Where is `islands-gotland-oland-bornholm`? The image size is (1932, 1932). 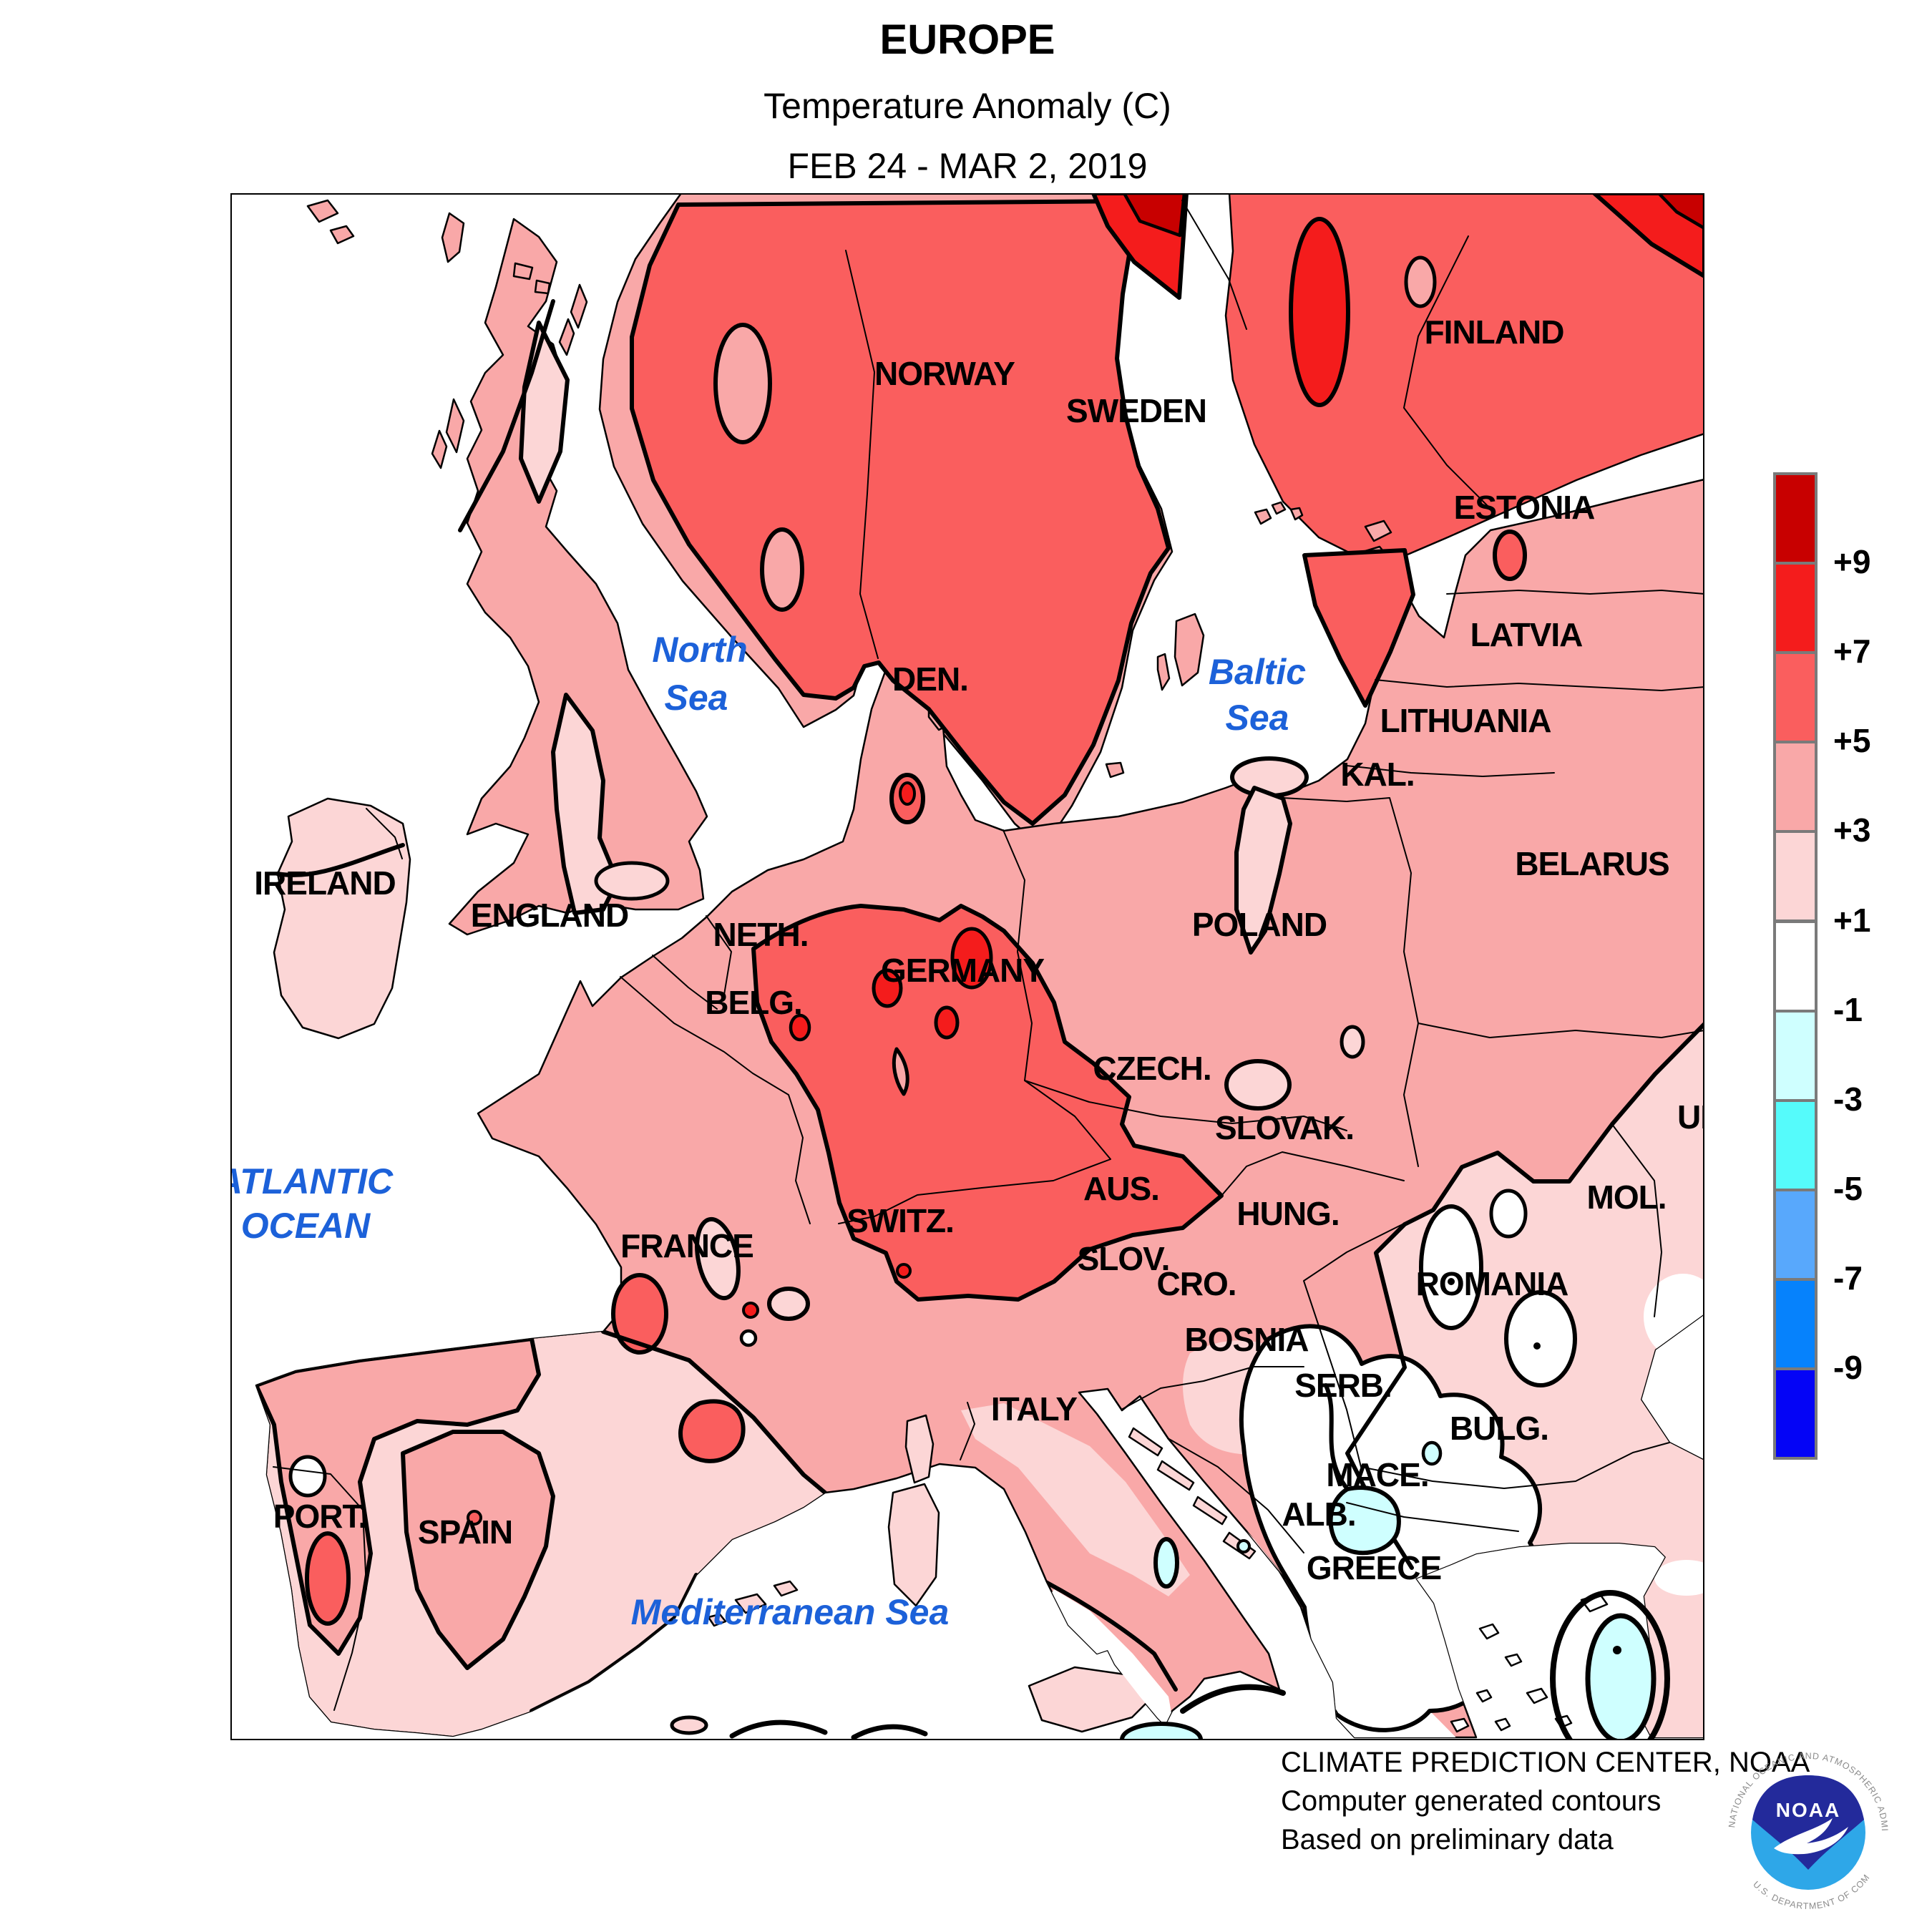 islands-gotland-oland-bornholm is located at coordinates (1155, 696).